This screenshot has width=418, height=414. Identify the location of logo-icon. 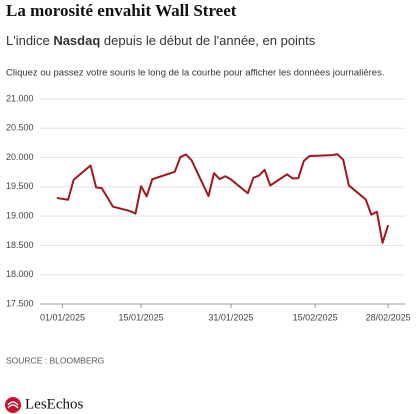
(13, 405).